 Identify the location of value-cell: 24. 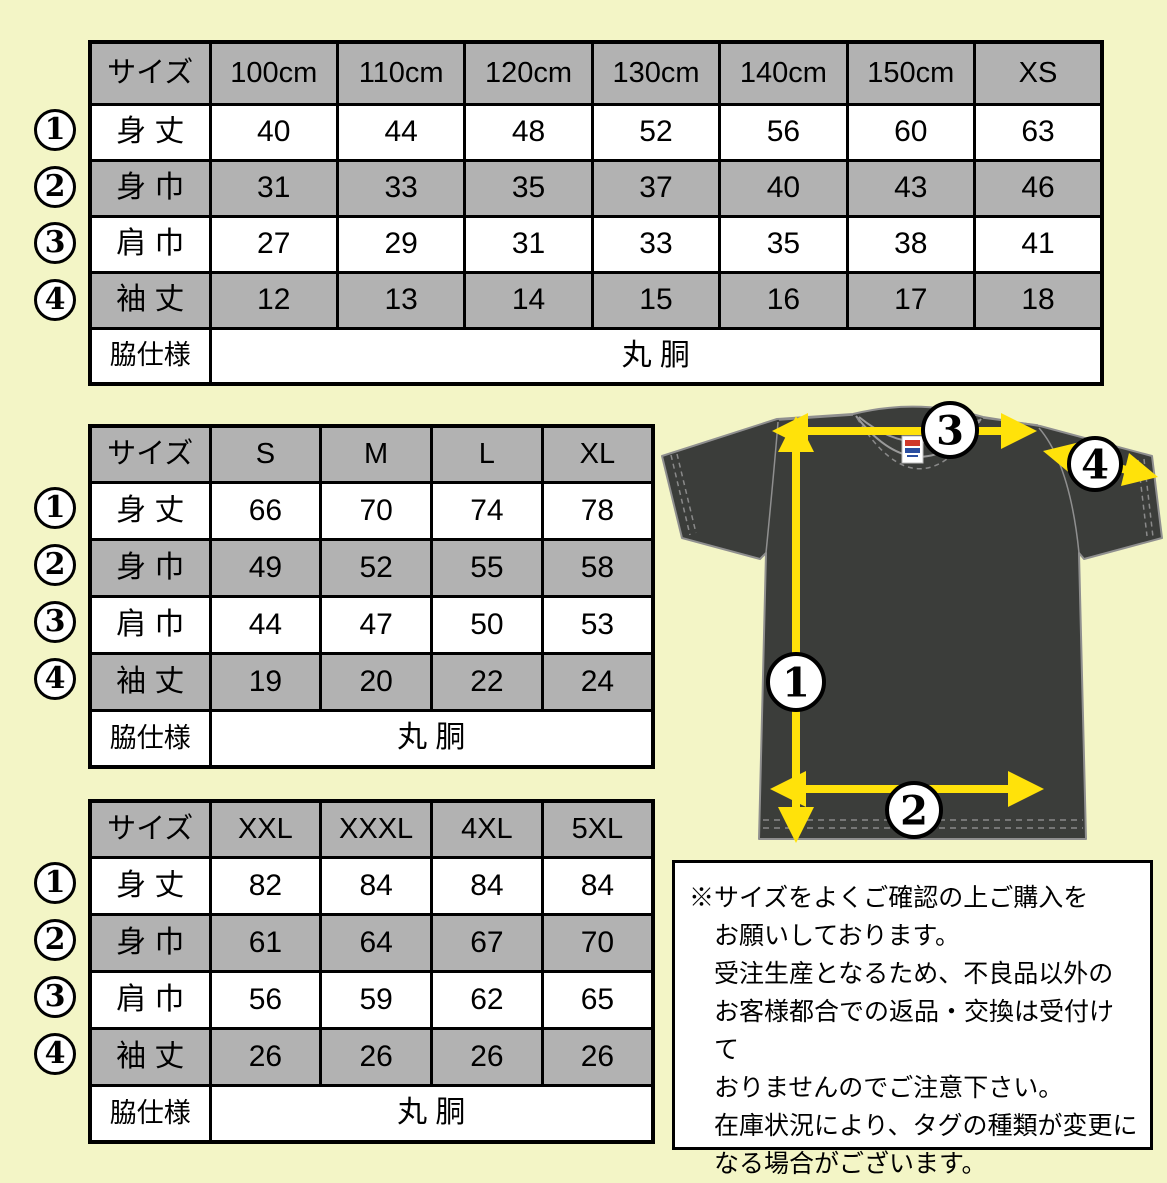
(597, 681).